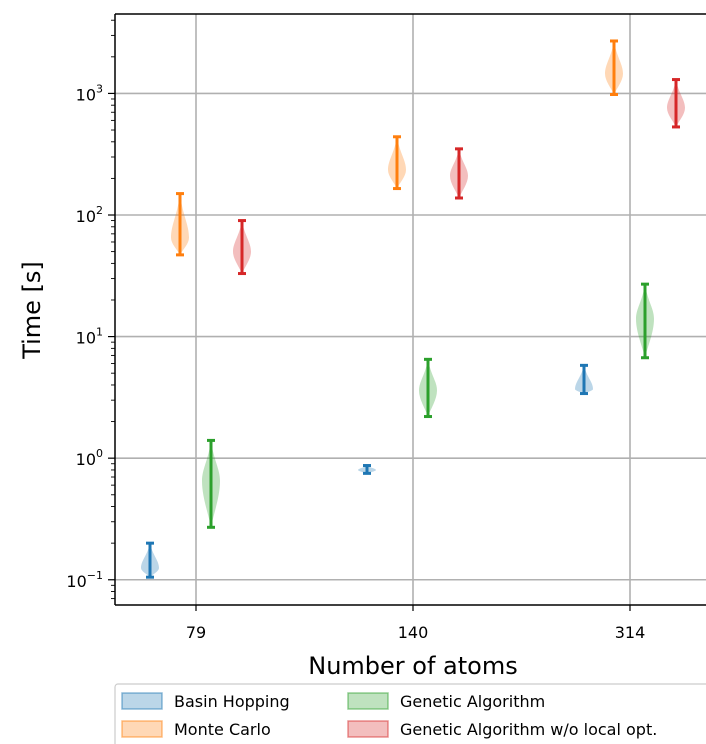 The height and width of the screenshot is (744, 706). Describe the element at coordinates (89, 215) in the screenshot. I see `y-tick-label: 10²` at that location.